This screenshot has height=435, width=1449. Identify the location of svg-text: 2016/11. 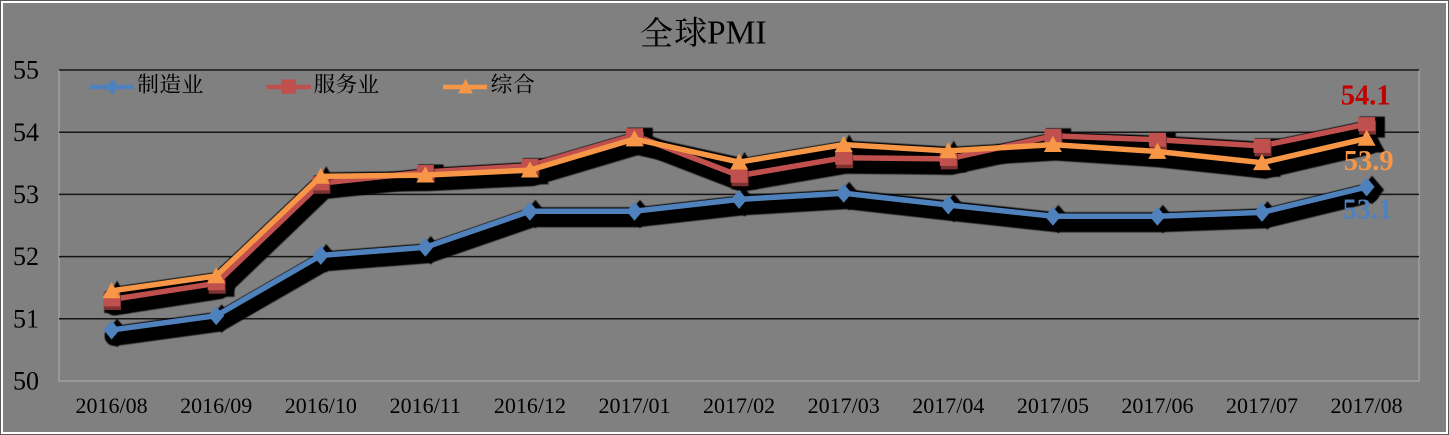
(425, 405).